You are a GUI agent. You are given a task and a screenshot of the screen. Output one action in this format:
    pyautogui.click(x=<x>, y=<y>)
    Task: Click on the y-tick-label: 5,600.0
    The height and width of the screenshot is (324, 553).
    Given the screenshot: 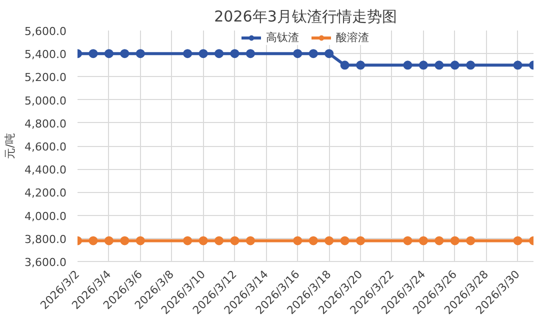 What is the action you would take?
    pyautogui.click(x=45, y=31)
    